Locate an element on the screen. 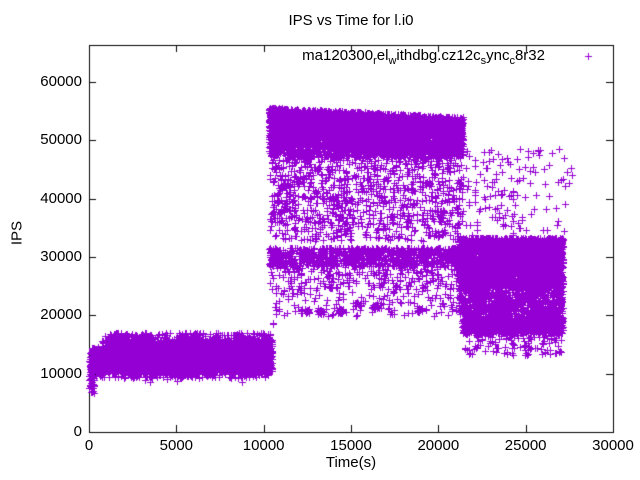 Image resolution: width=640 pixels, height=480 pixels. legend-label-text: ync is located at coordinates (498, 55).